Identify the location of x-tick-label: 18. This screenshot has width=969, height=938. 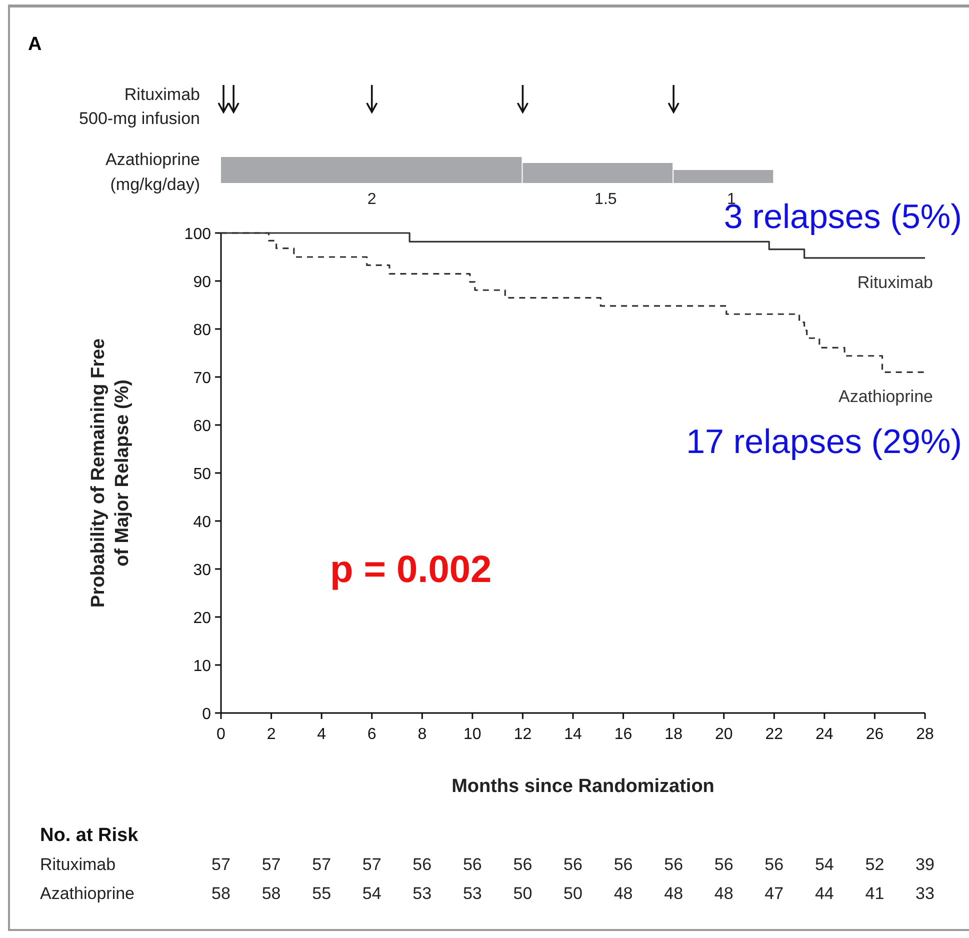
(673, 734).